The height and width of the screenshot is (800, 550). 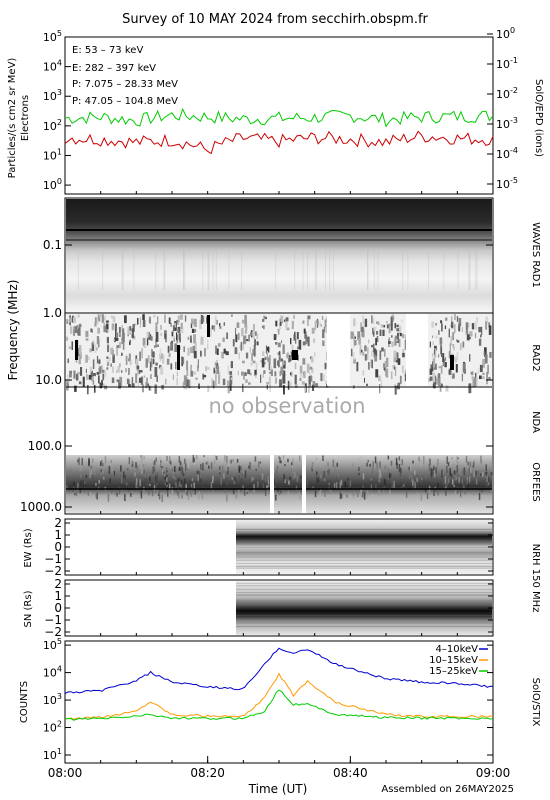 What do you see at coordinates (28, 608) in the screenshot?
I see `nrh-sn-ylabel: SN (Rs)` at bounding box center [28, 608].